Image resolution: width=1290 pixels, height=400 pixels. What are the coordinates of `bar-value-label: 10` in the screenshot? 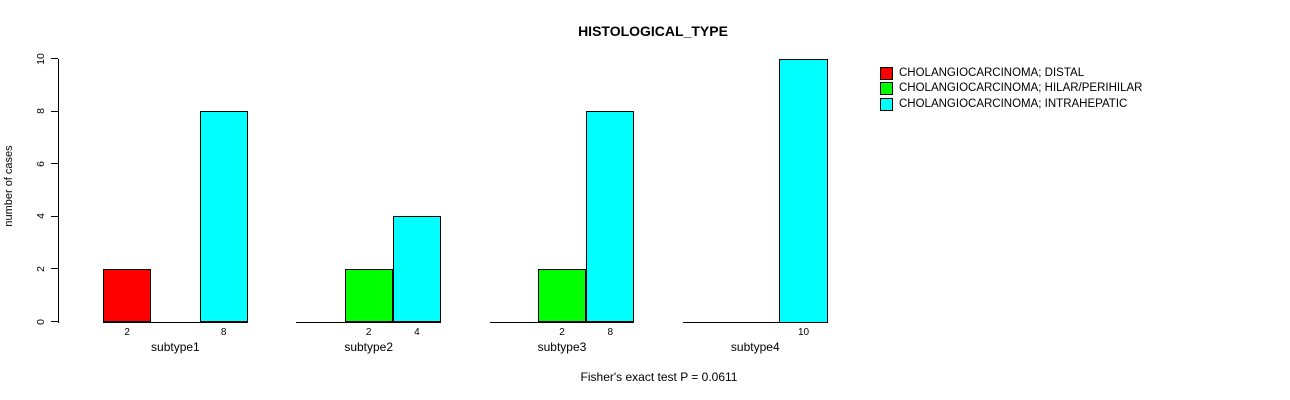 It's located at (803, 332).